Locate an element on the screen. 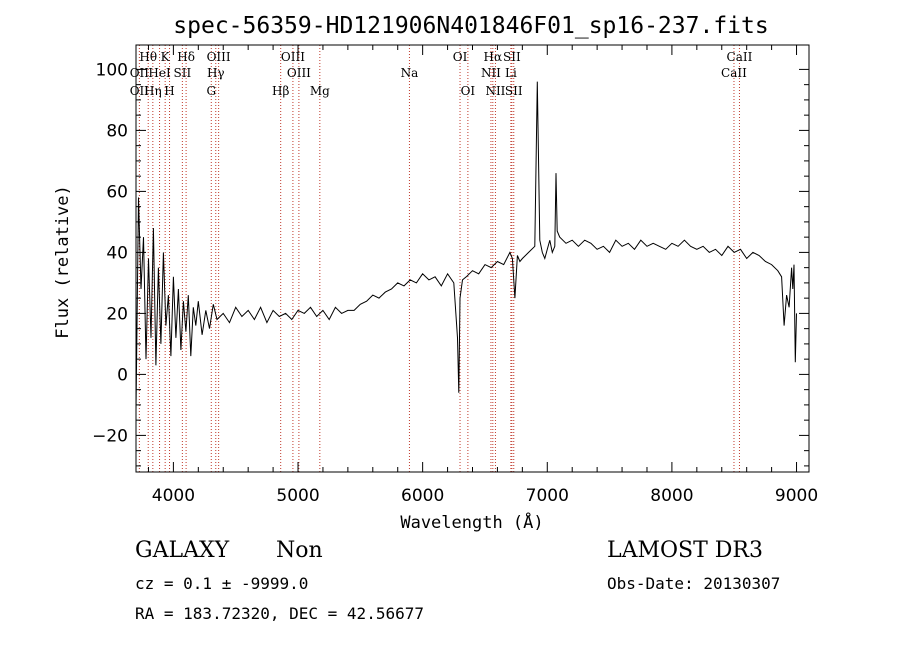 Image resolution: width=900 pixels, height=649 pixels. x-tick-label: 7000 is located at coordinates (547, 496).